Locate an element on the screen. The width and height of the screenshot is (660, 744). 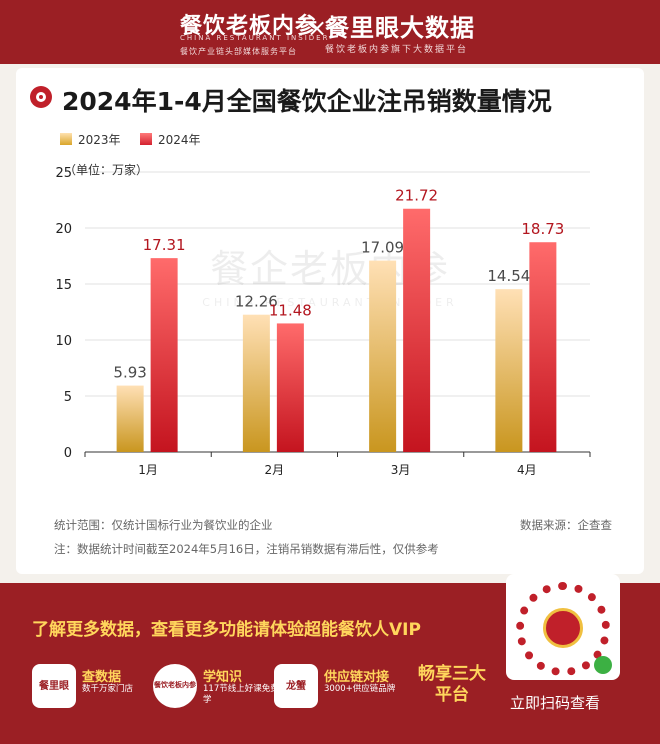
x-tick-label: 4月 is located at coordinates (527, 470).